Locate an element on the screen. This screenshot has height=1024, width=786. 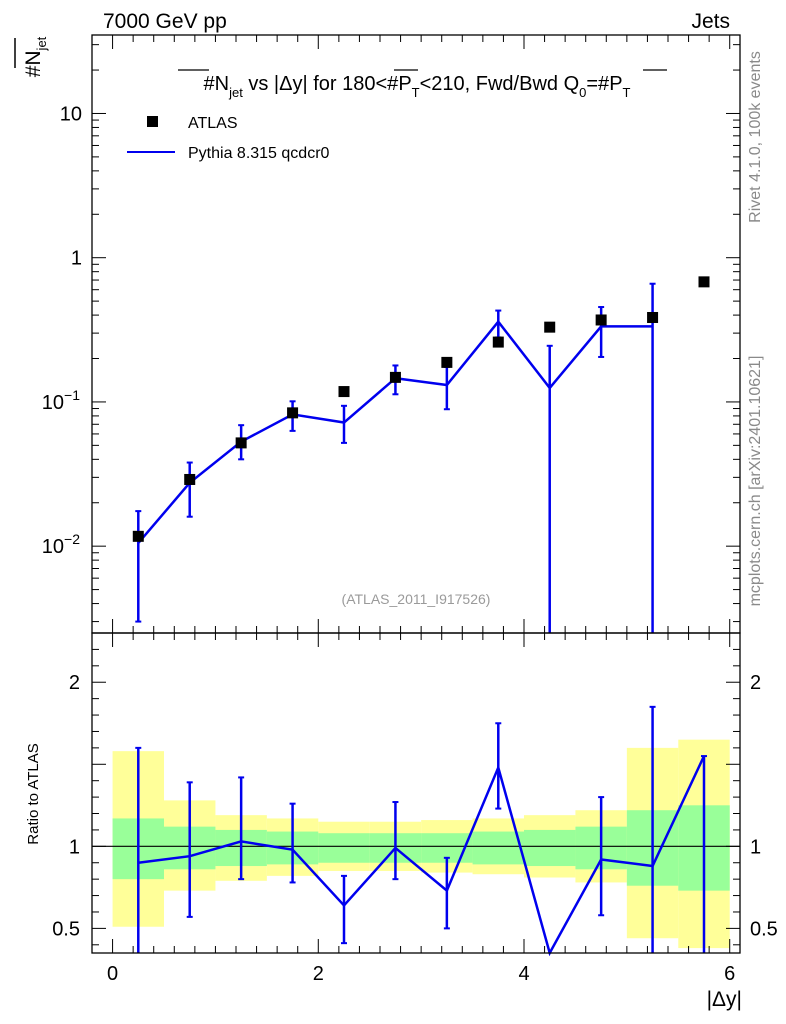
ratio-y-tick-label-right: 1 is located at coordinates (755, 847).